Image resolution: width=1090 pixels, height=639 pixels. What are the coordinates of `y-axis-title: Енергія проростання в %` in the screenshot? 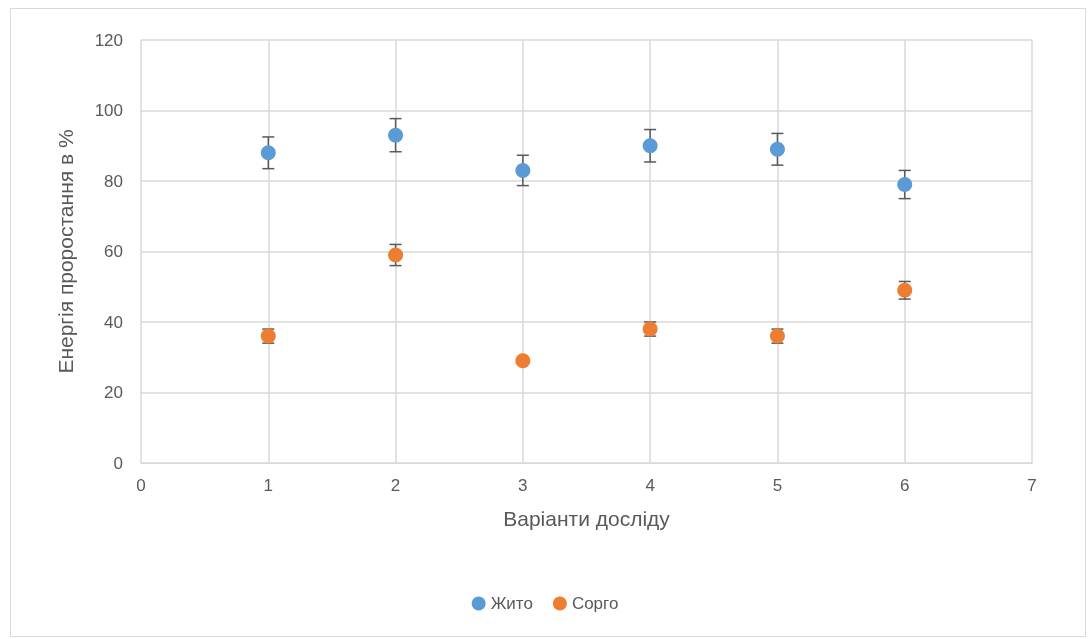 It's located at (65, 251).